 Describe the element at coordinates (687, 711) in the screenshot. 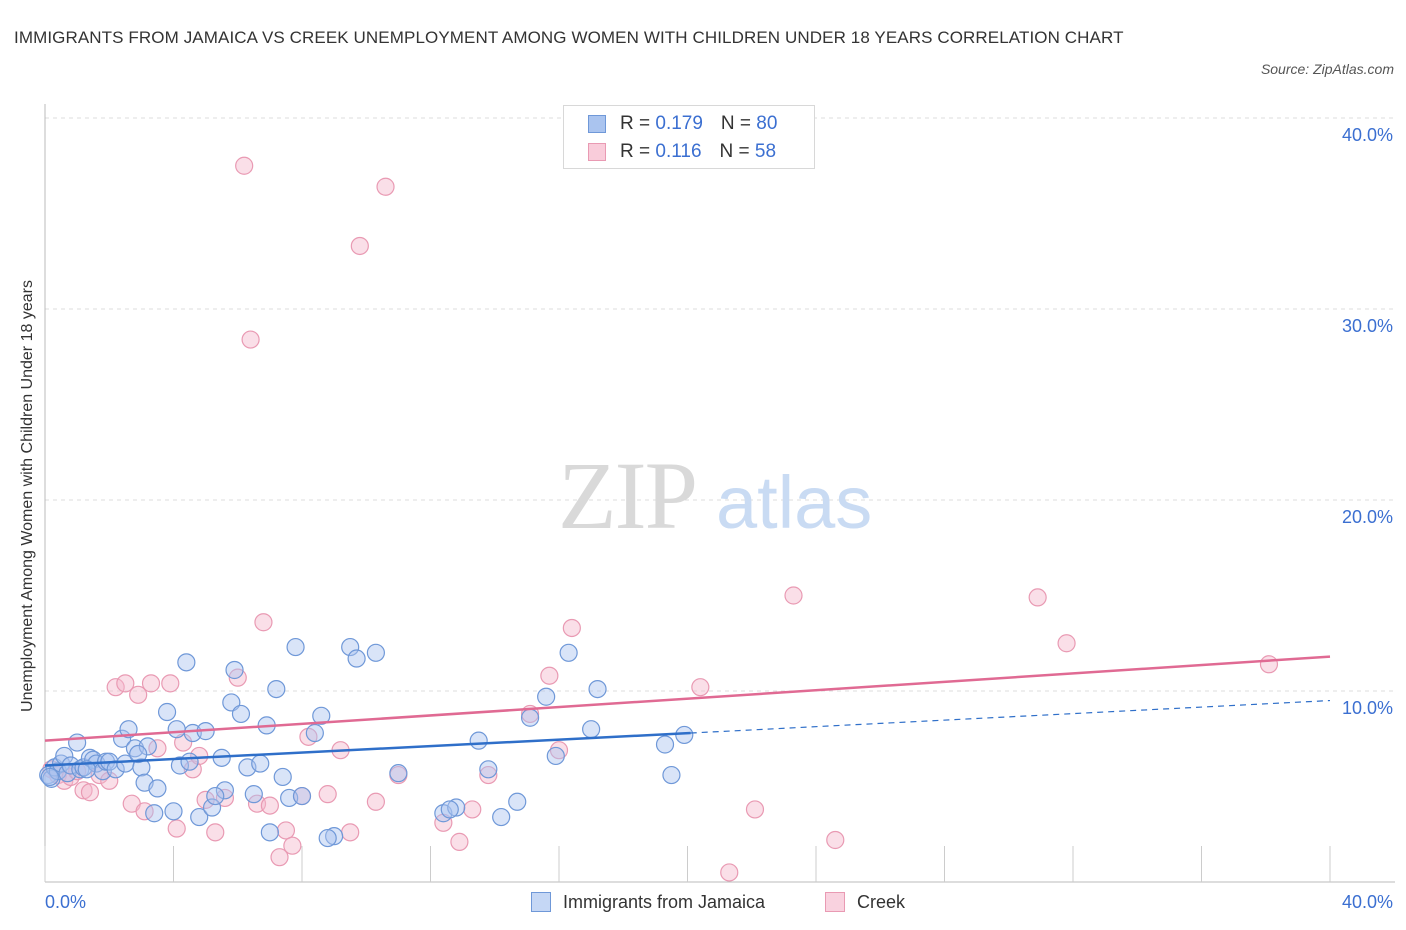

I see `trend-lines` at that location.